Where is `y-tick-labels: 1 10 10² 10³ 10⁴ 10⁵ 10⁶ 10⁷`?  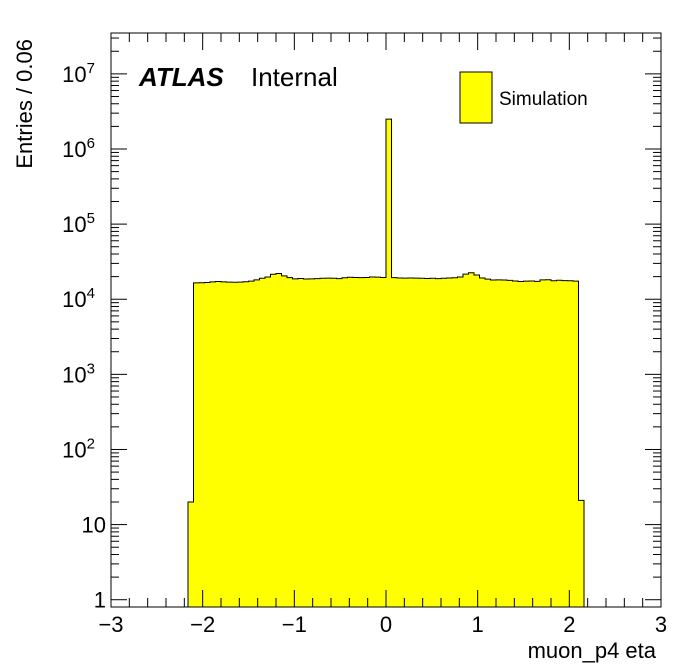 y-tick-labels: 1 10 10² 10³ 10⁴ 10⁵ 10⁶ 10⁷ is located at coordinates (84, 336).